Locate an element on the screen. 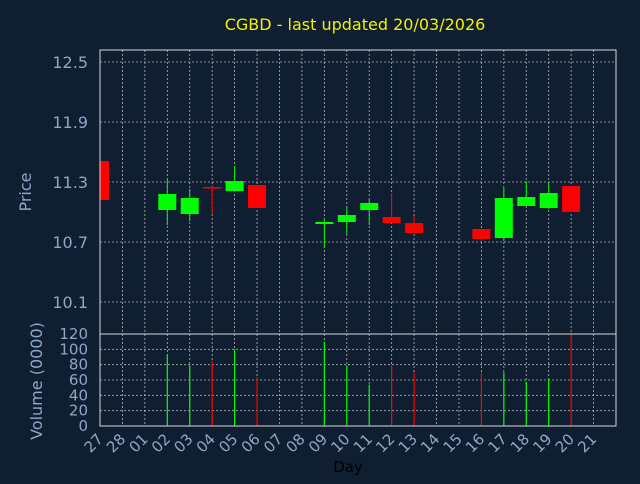 This screenshot has width=640, height=484. volume-tick-label: 20 is located at coordinates (78, 411).